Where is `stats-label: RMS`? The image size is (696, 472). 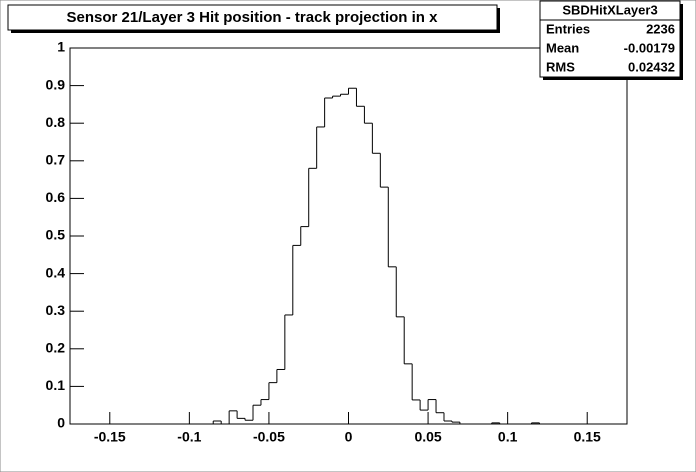 stats-label: RMS is located at coordinates (560, 66).